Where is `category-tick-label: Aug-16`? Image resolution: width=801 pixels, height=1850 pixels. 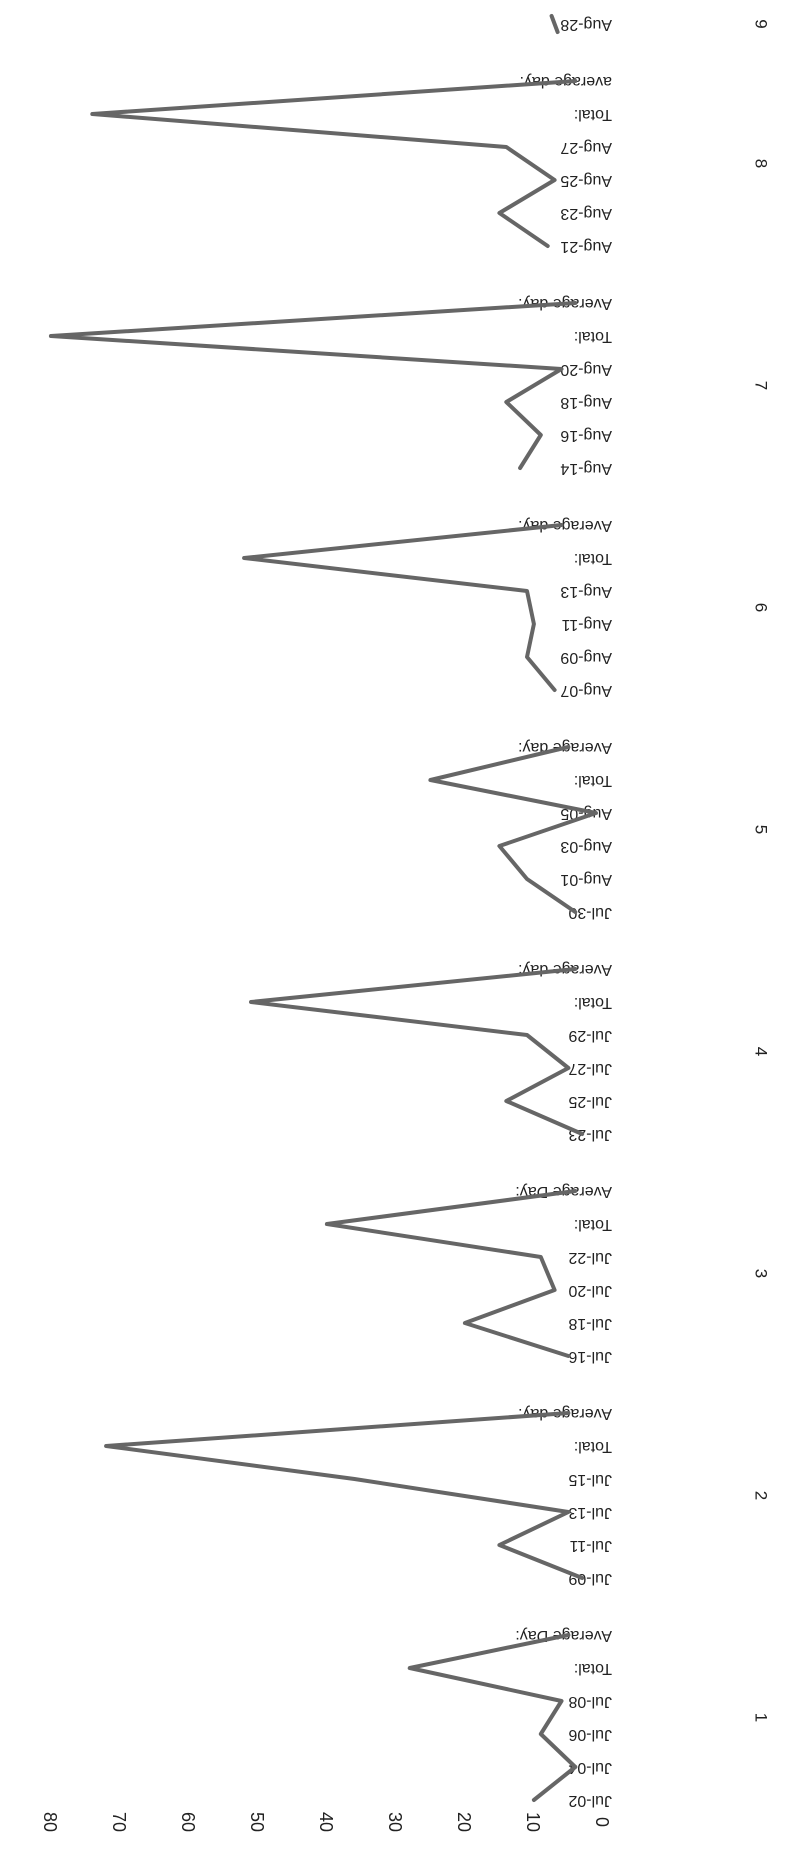
category-tick-label: Aug-16 is located at coordinates (586, 435).